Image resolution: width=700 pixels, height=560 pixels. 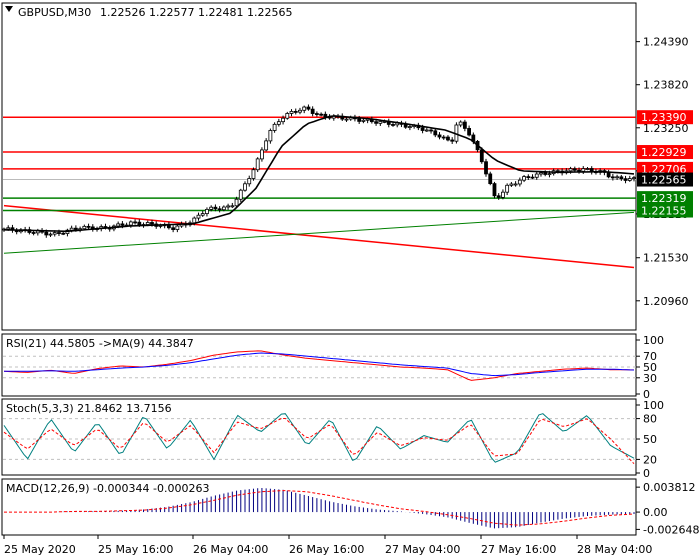 I want to click on macd-signal-line, so click(x=319, y=508).